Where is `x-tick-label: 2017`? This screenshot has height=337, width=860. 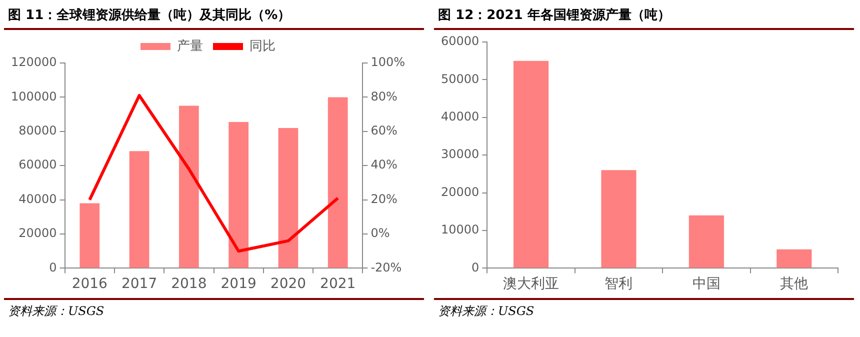 x-tick-label: 2017 is located at coordinates (139, 284).